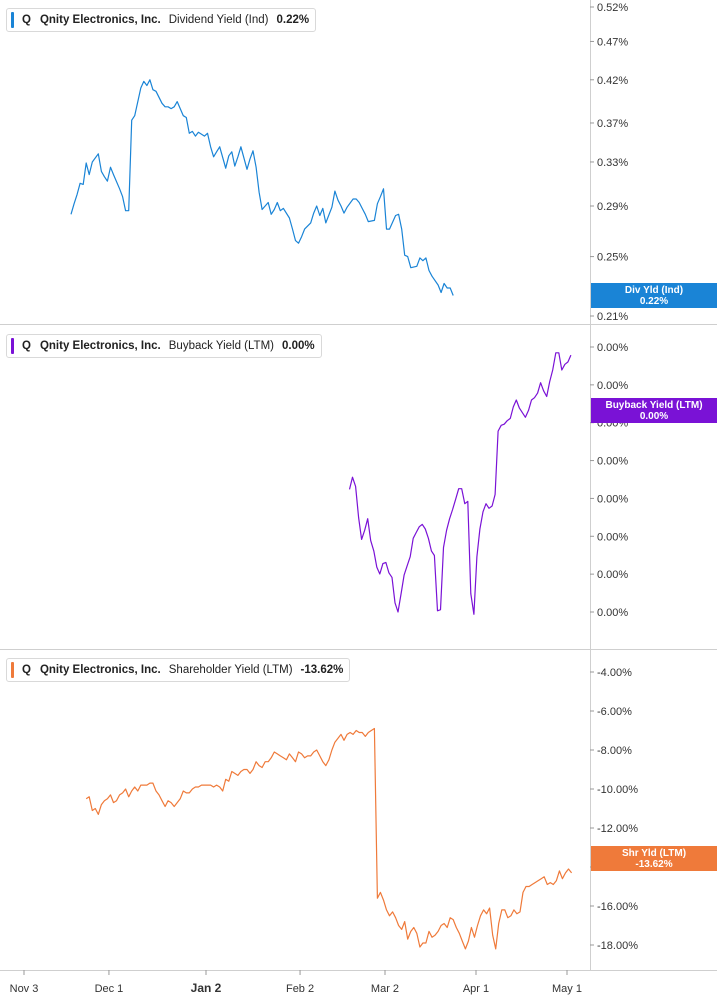 The width and height of the screenshot is (717, 1005). Describe the element at coordinates (221, 346) in the screenshot. I see `metric-name: Buyback Yield (LTM)` at that location.